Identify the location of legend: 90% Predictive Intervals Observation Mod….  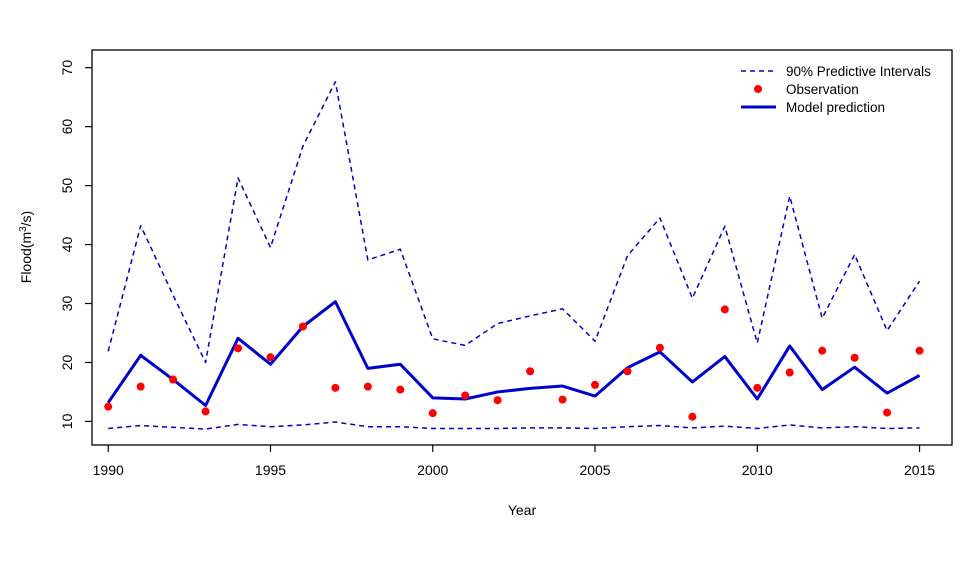
(836, 89).